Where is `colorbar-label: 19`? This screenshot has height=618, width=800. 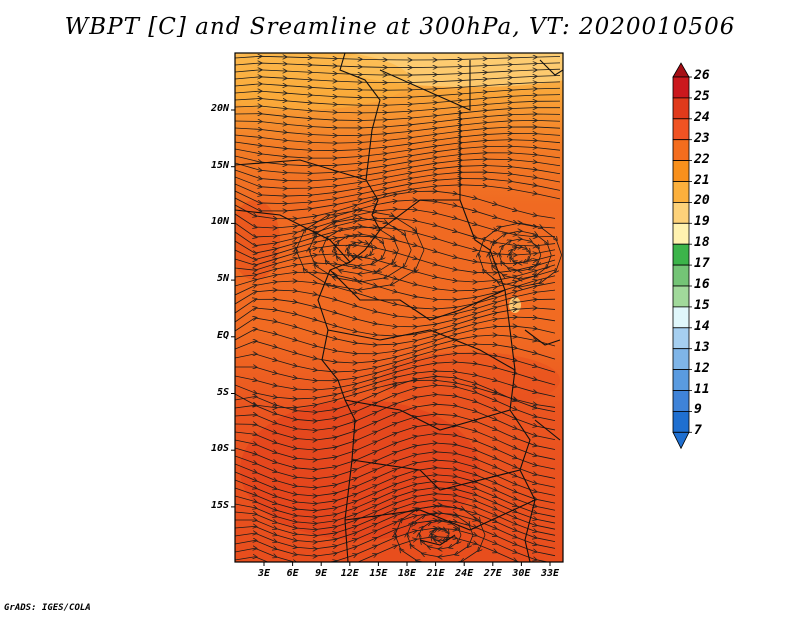 colorbar-label: 19 is located at coordinates (702, 222).